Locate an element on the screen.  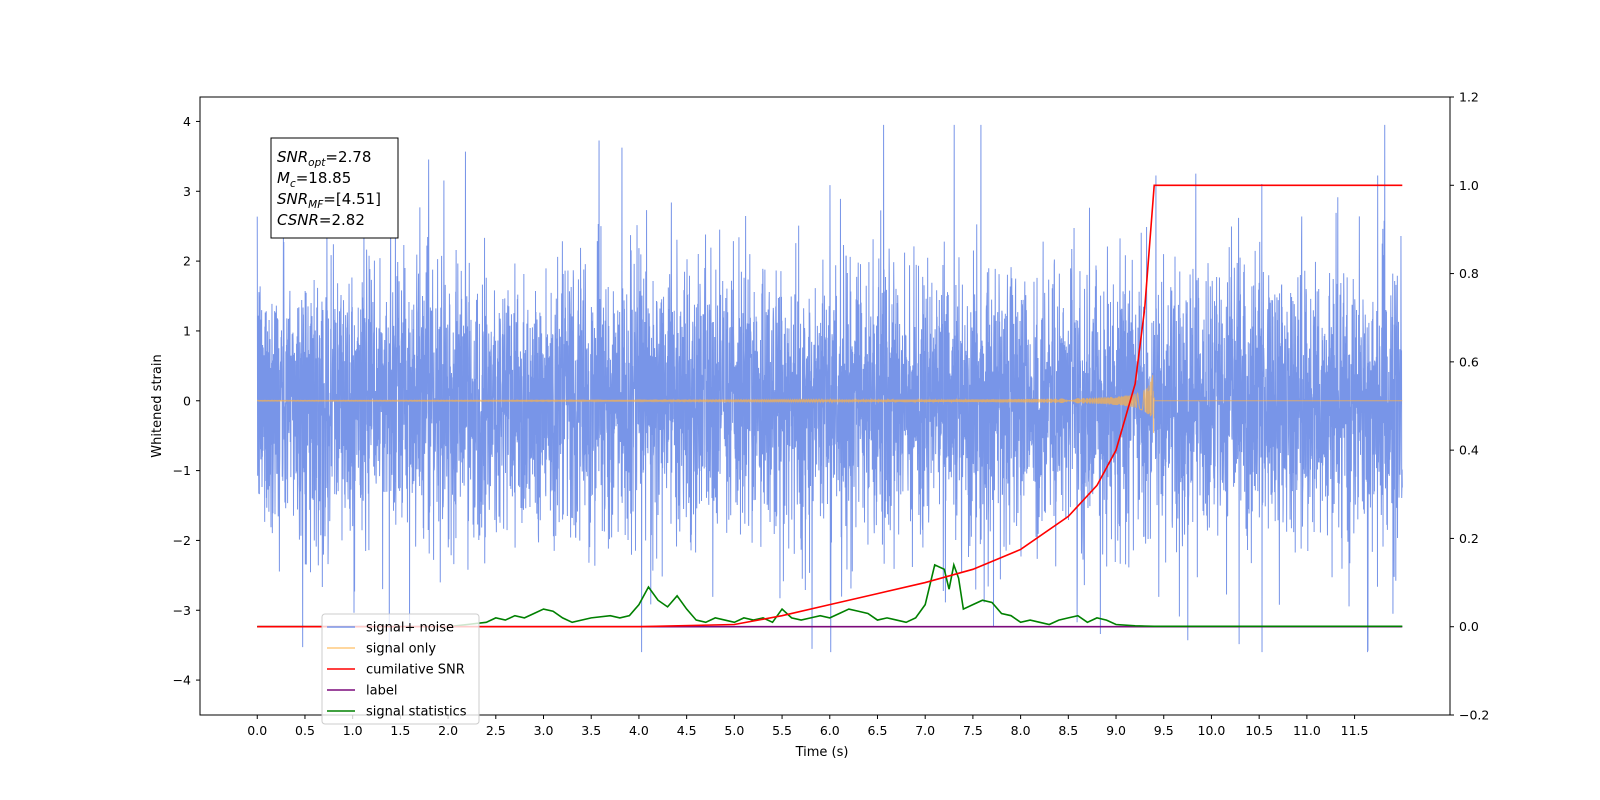
x-tick-label: 0.5 is located at coordinates (305, 730).